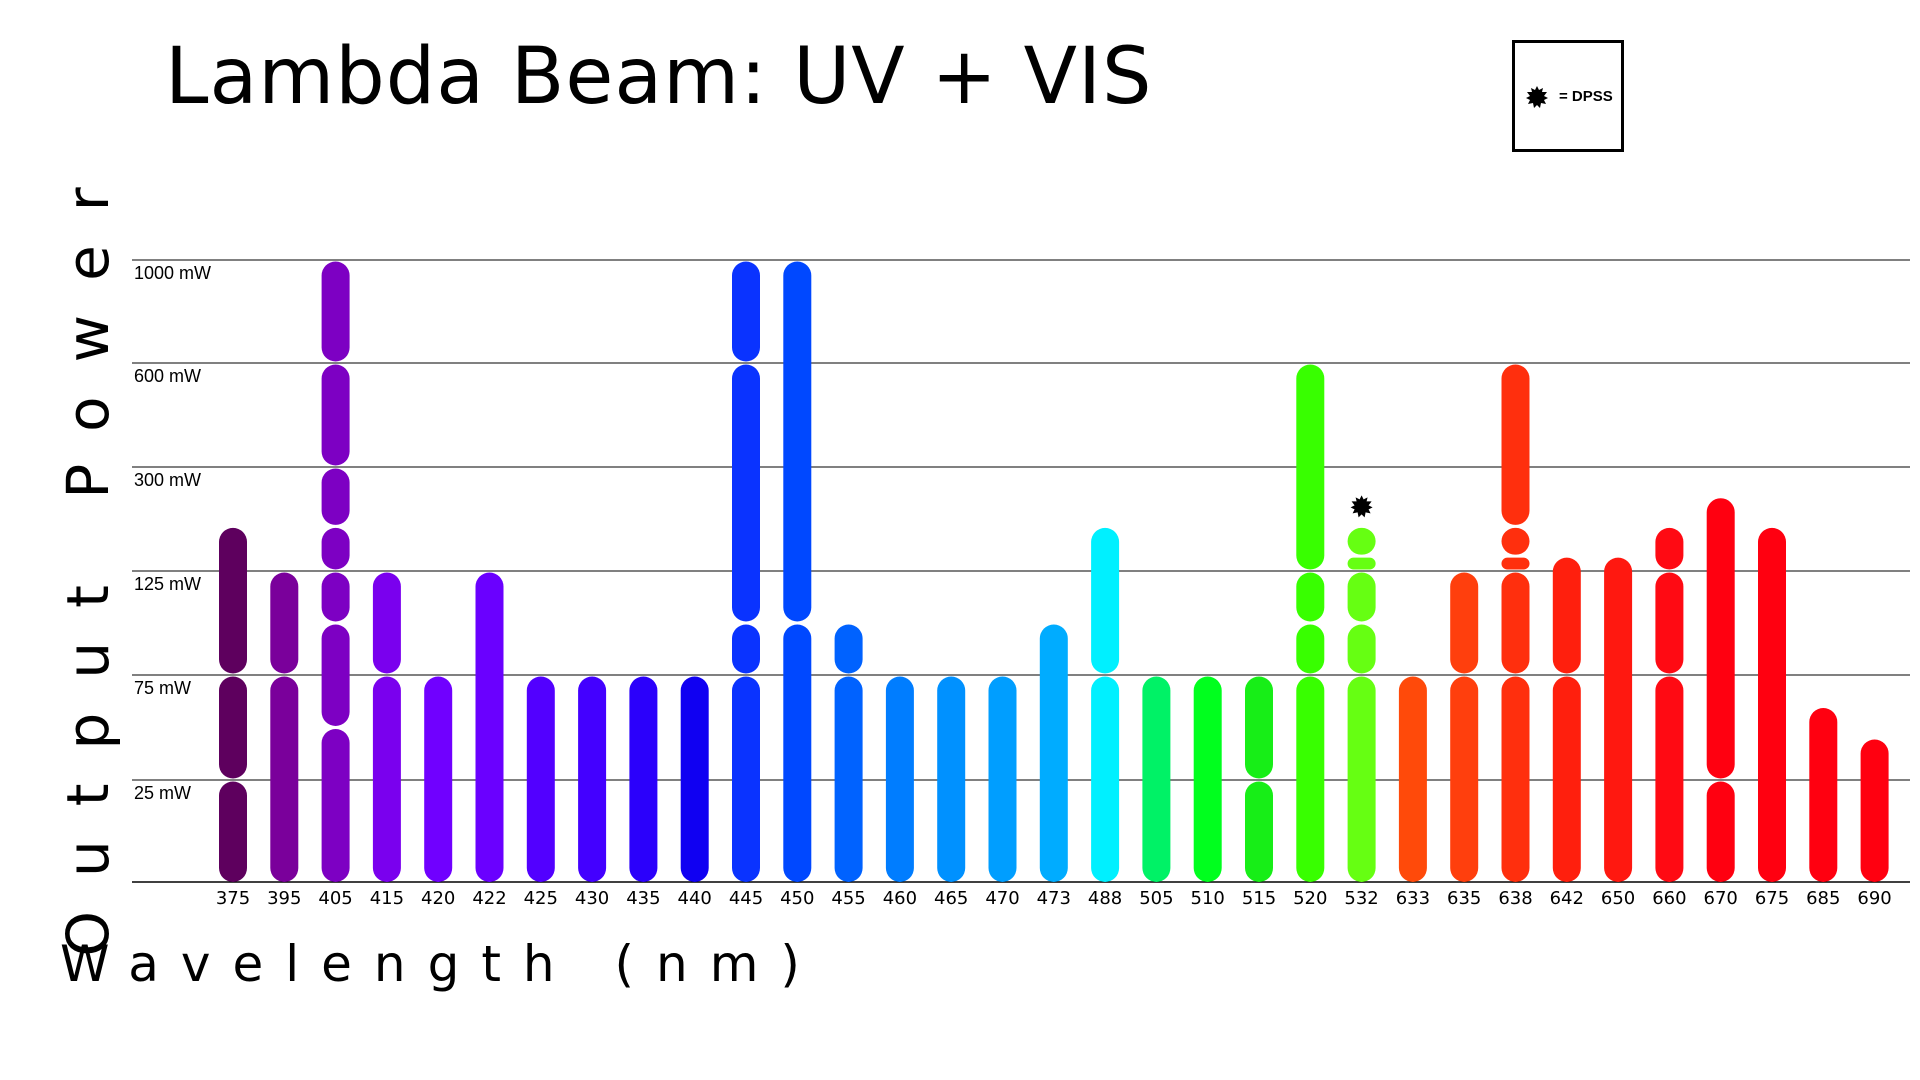  Describe the element at coordinates (162, 793) in the screenshot. I see `y-tick-label: 25 mW` at that location.